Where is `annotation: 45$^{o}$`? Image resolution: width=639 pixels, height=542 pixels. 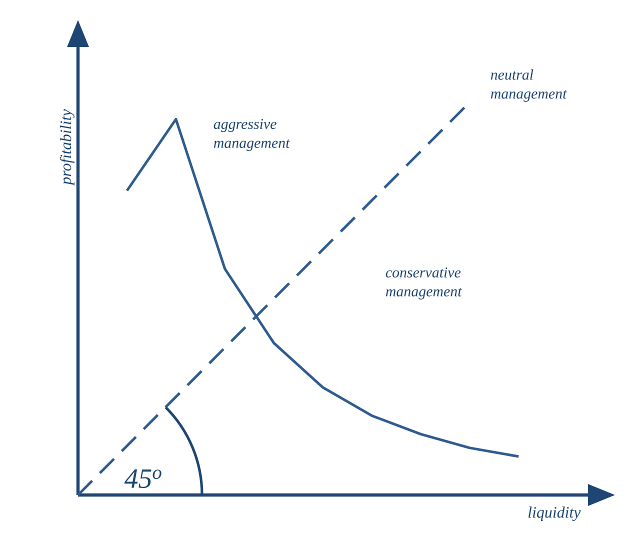 annotation: 45$^{o}$ is located at coordinates (143, 478).